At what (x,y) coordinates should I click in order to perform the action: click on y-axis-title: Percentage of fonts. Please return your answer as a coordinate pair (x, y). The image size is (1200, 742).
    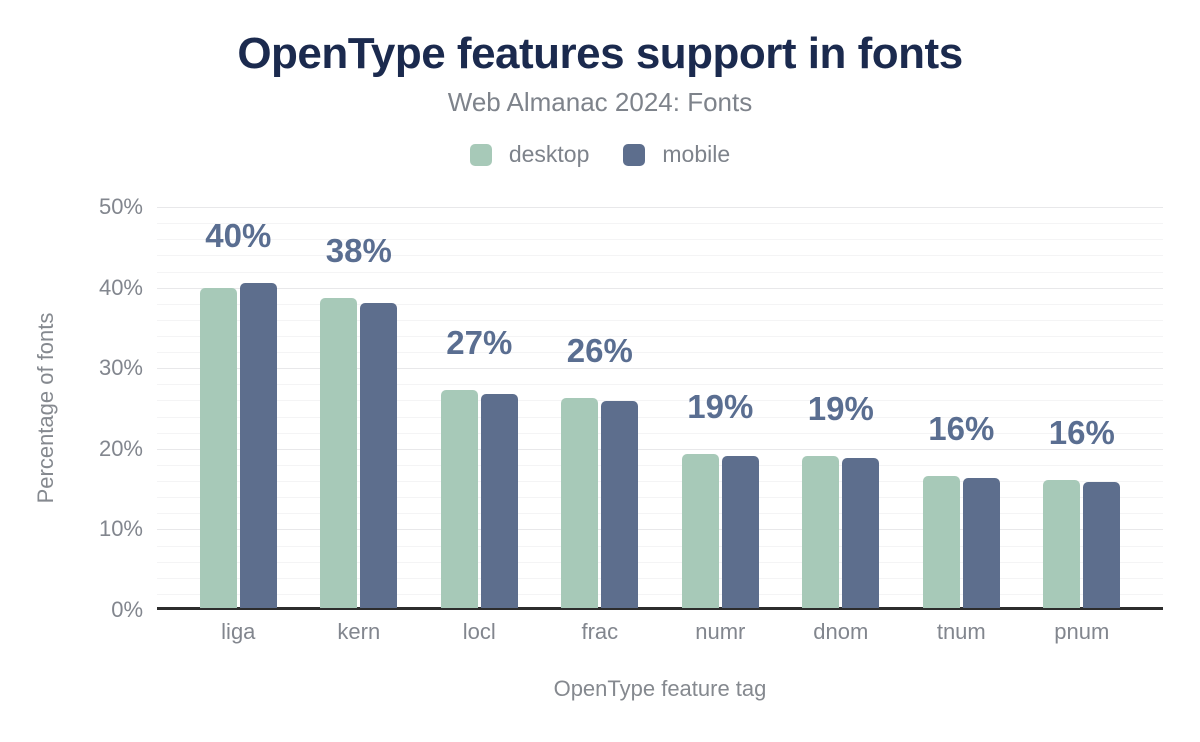
    Looking at the image, I should click on (45, 408).